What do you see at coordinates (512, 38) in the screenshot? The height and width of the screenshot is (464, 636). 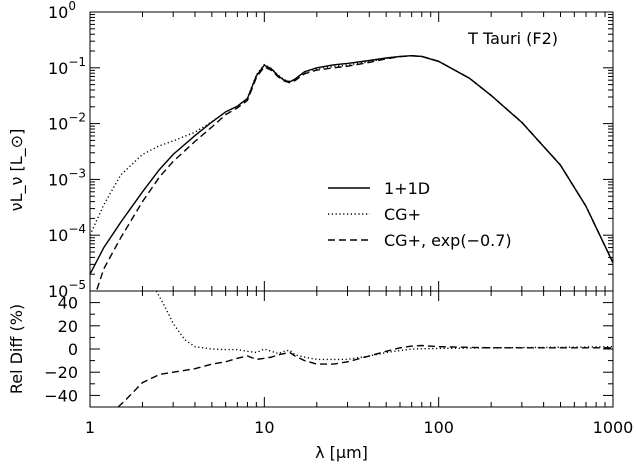 I see `panel-annotation: T Tauri (F2)` at bounding box center [512, 38].